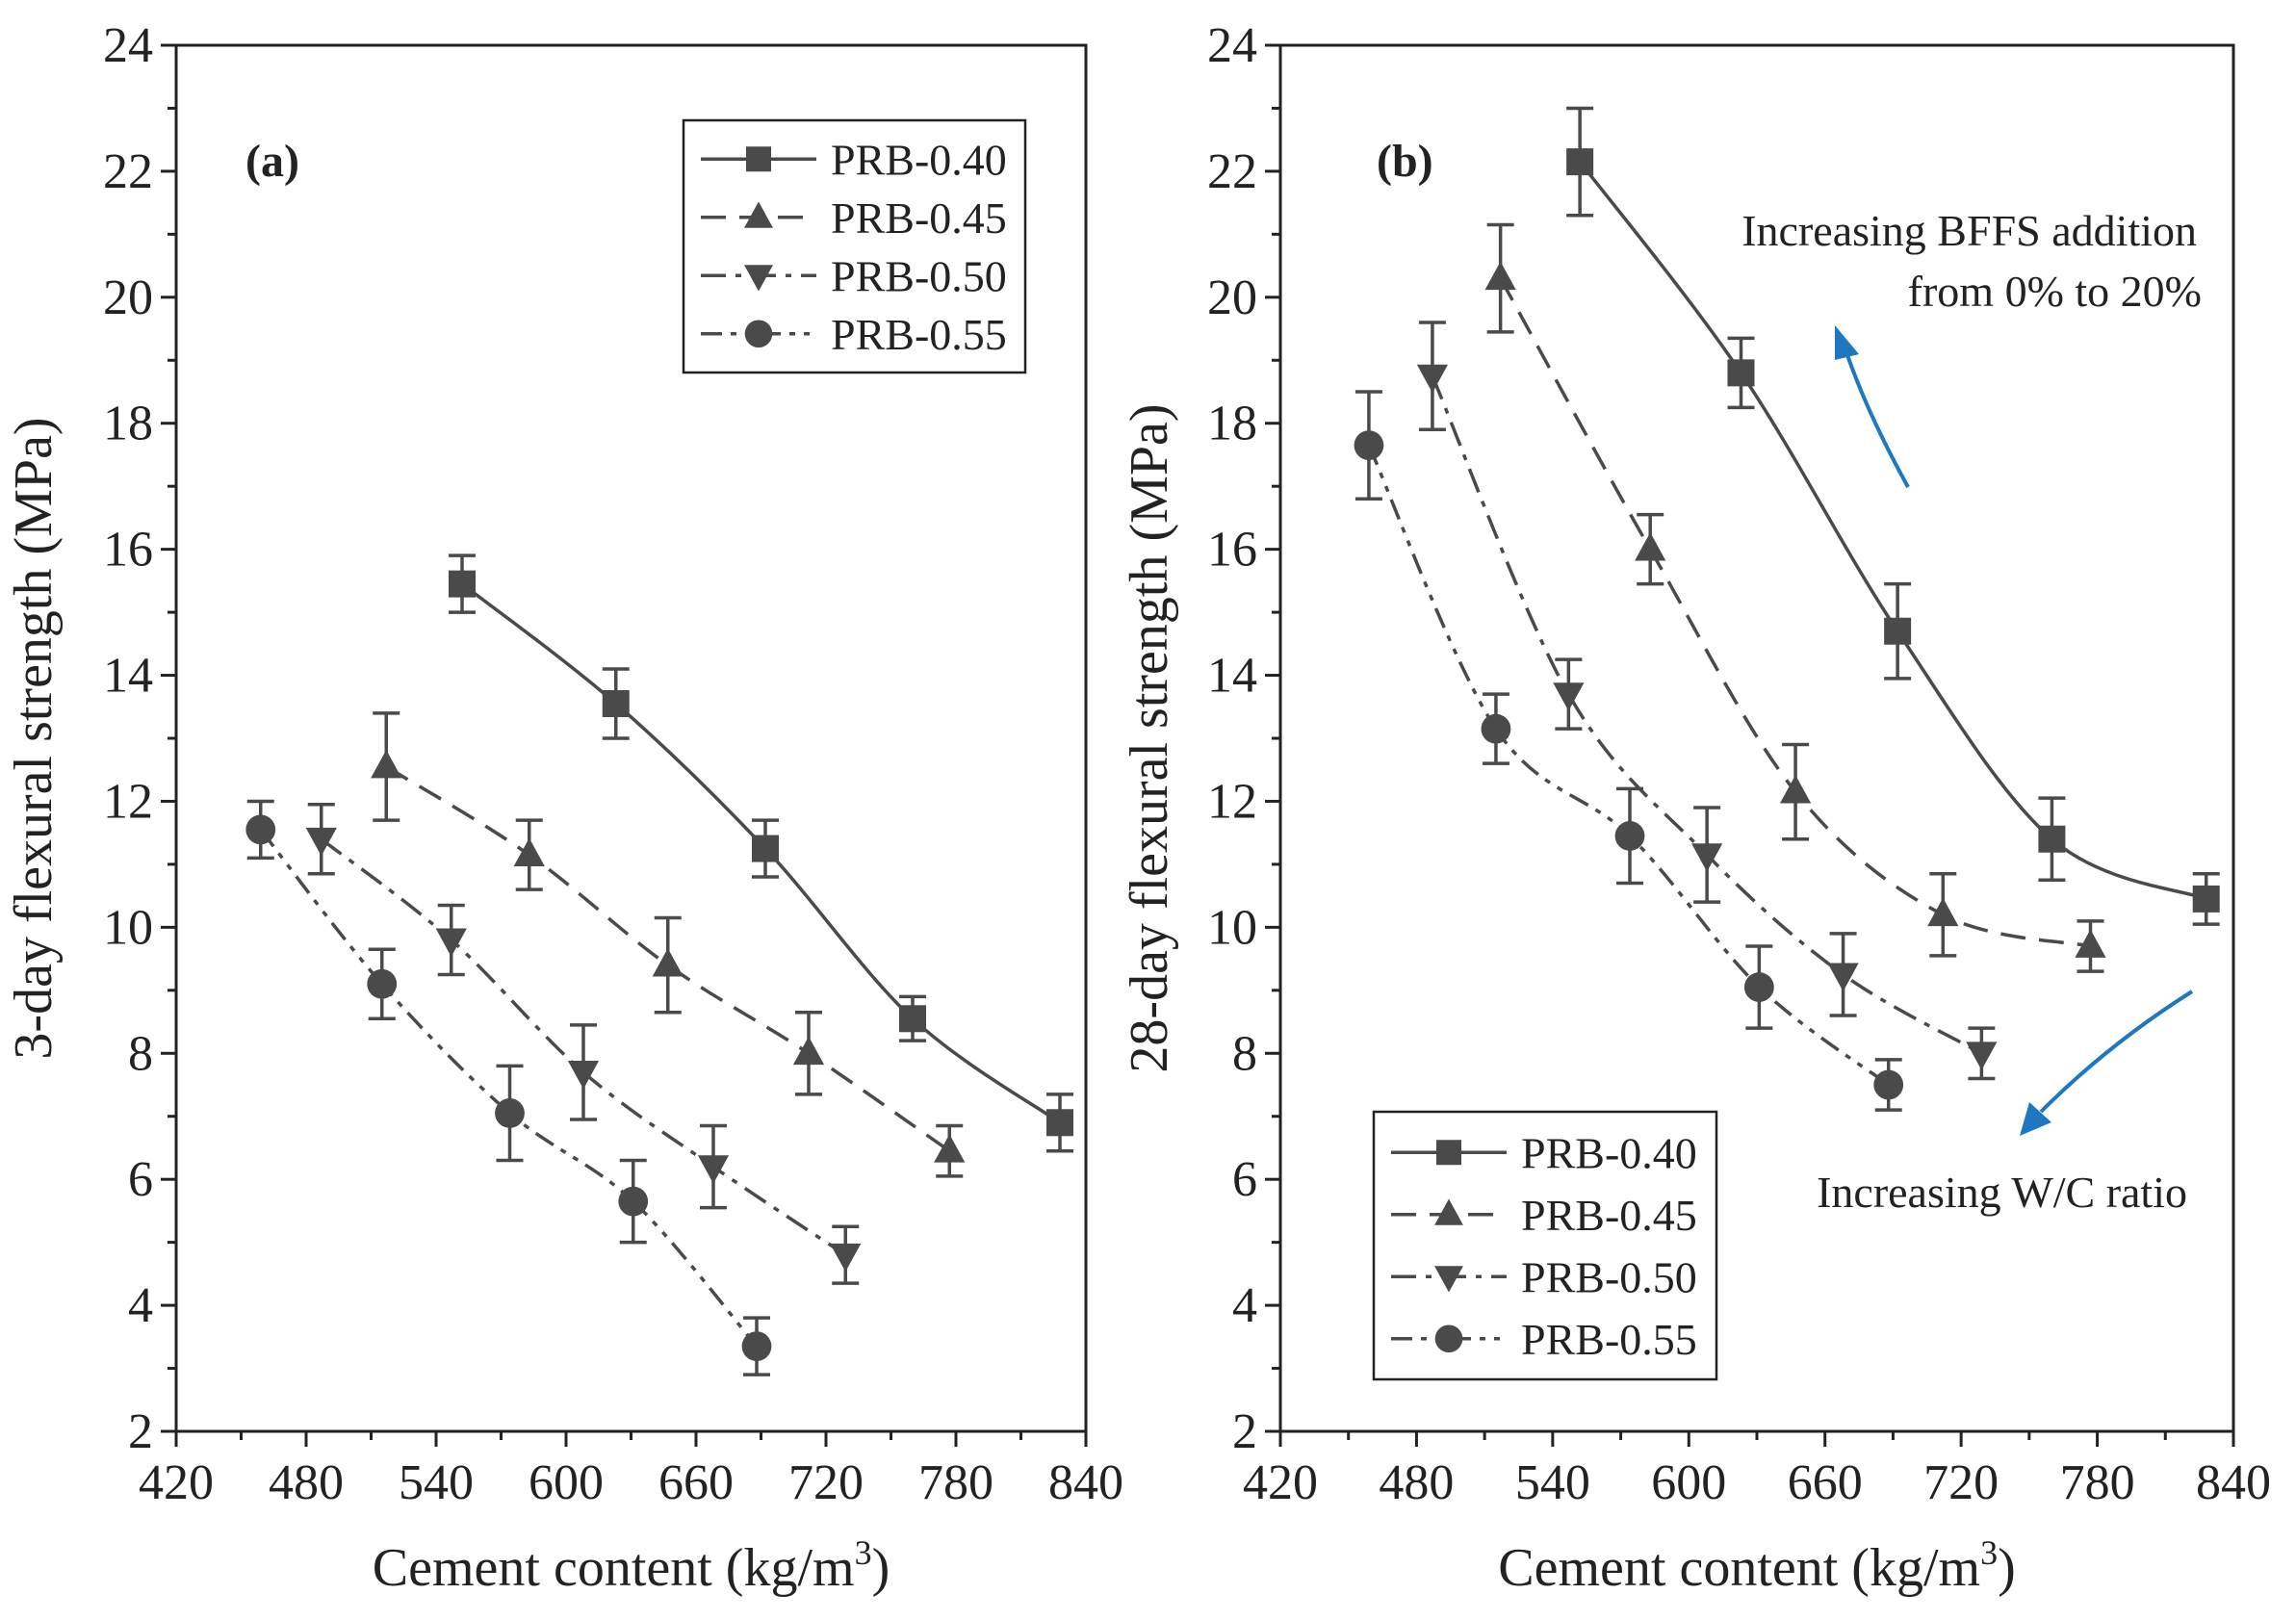 Image resolution: width=2296 pixels, height=1620 pixels. Describe the element at coordinates (272, 161) in the screenshot. I see `panel-label-a: (a)` at that location.